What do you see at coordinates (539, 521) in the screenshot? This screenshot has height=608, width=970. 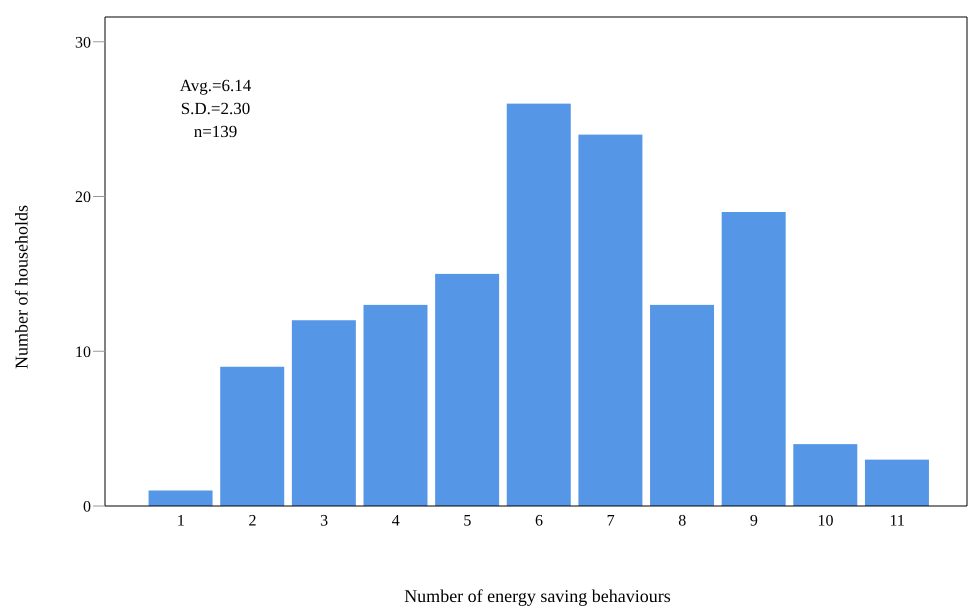 I see `x-tick-label: 6` at bounding box center [539, 521].